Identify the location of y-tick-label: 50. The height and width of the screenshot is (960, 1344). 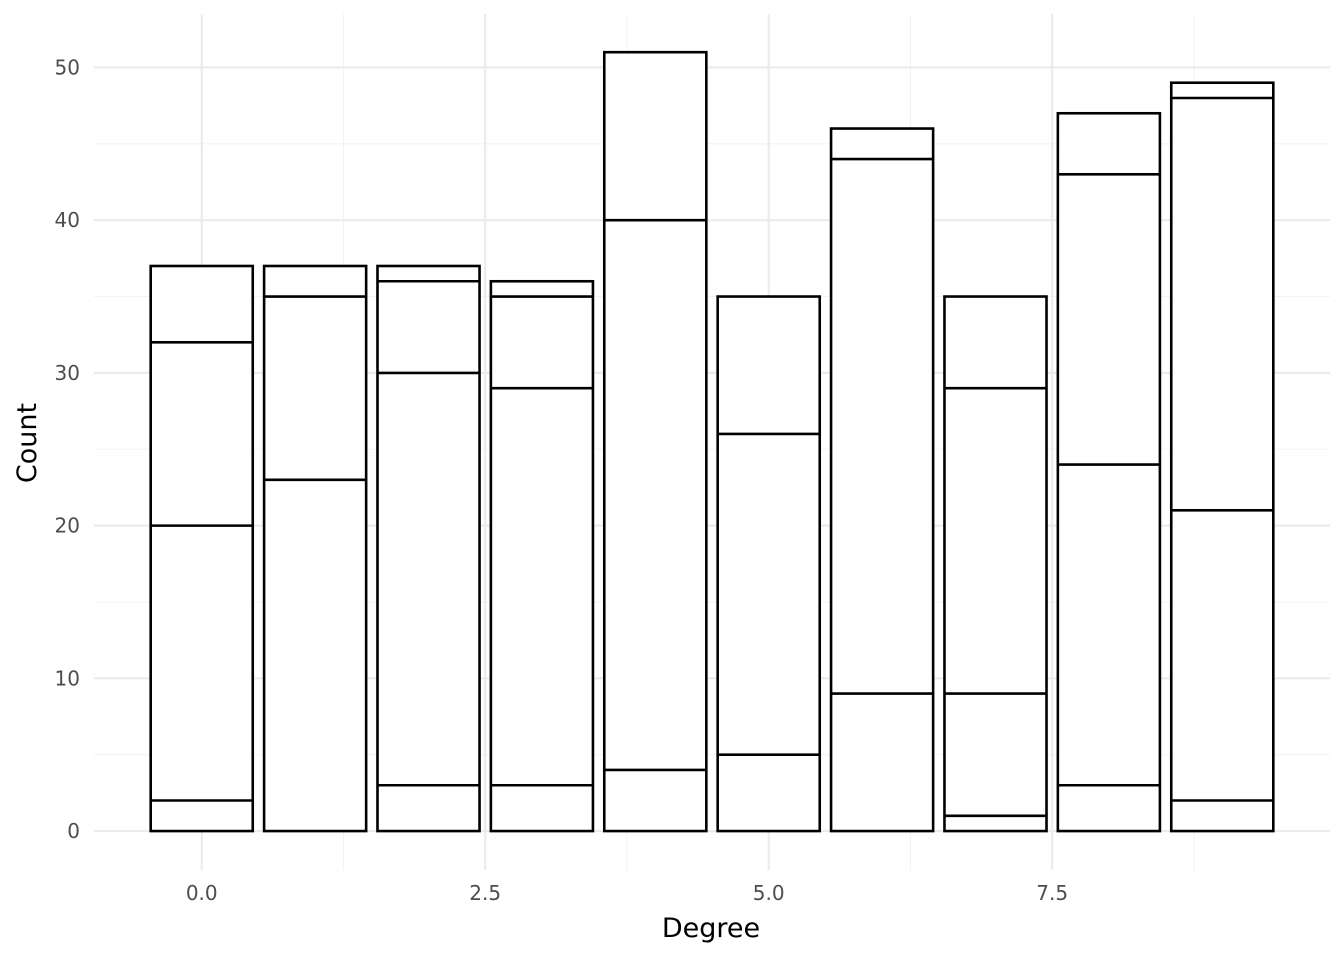
(67, 67).